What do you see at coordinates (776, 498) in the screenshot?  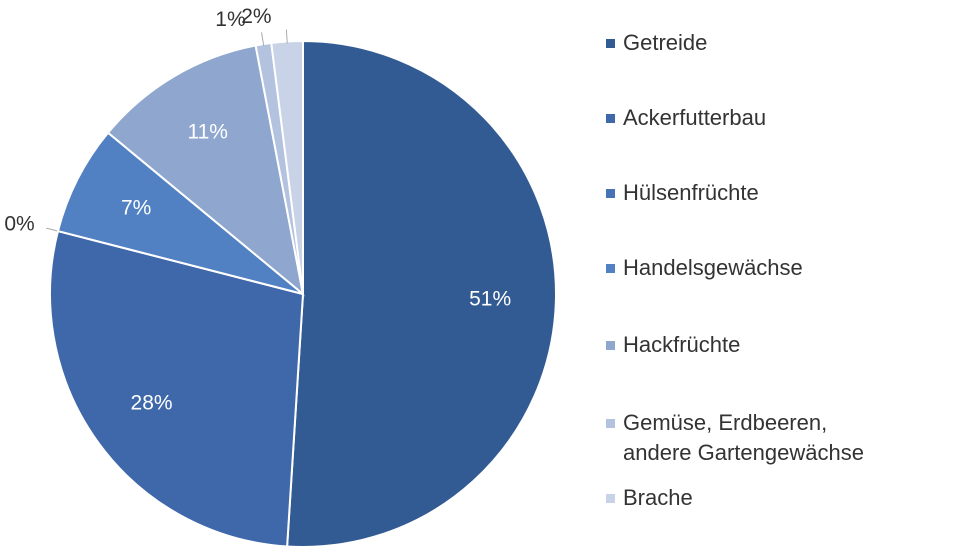 I see `legend-item: Brache` at bounding box center [776, 498].